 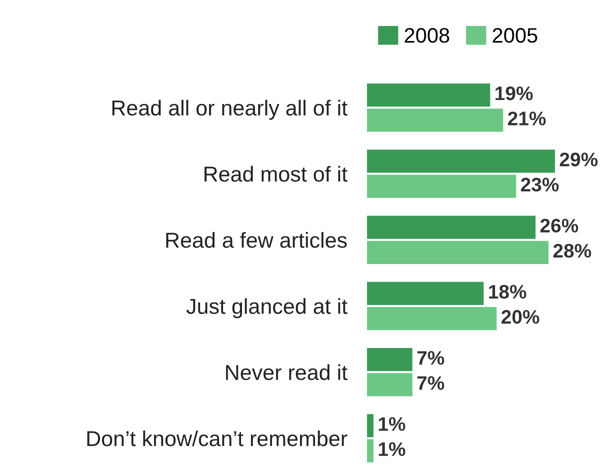 I want to click on data-label: 18%, so click(x=507, y=291).